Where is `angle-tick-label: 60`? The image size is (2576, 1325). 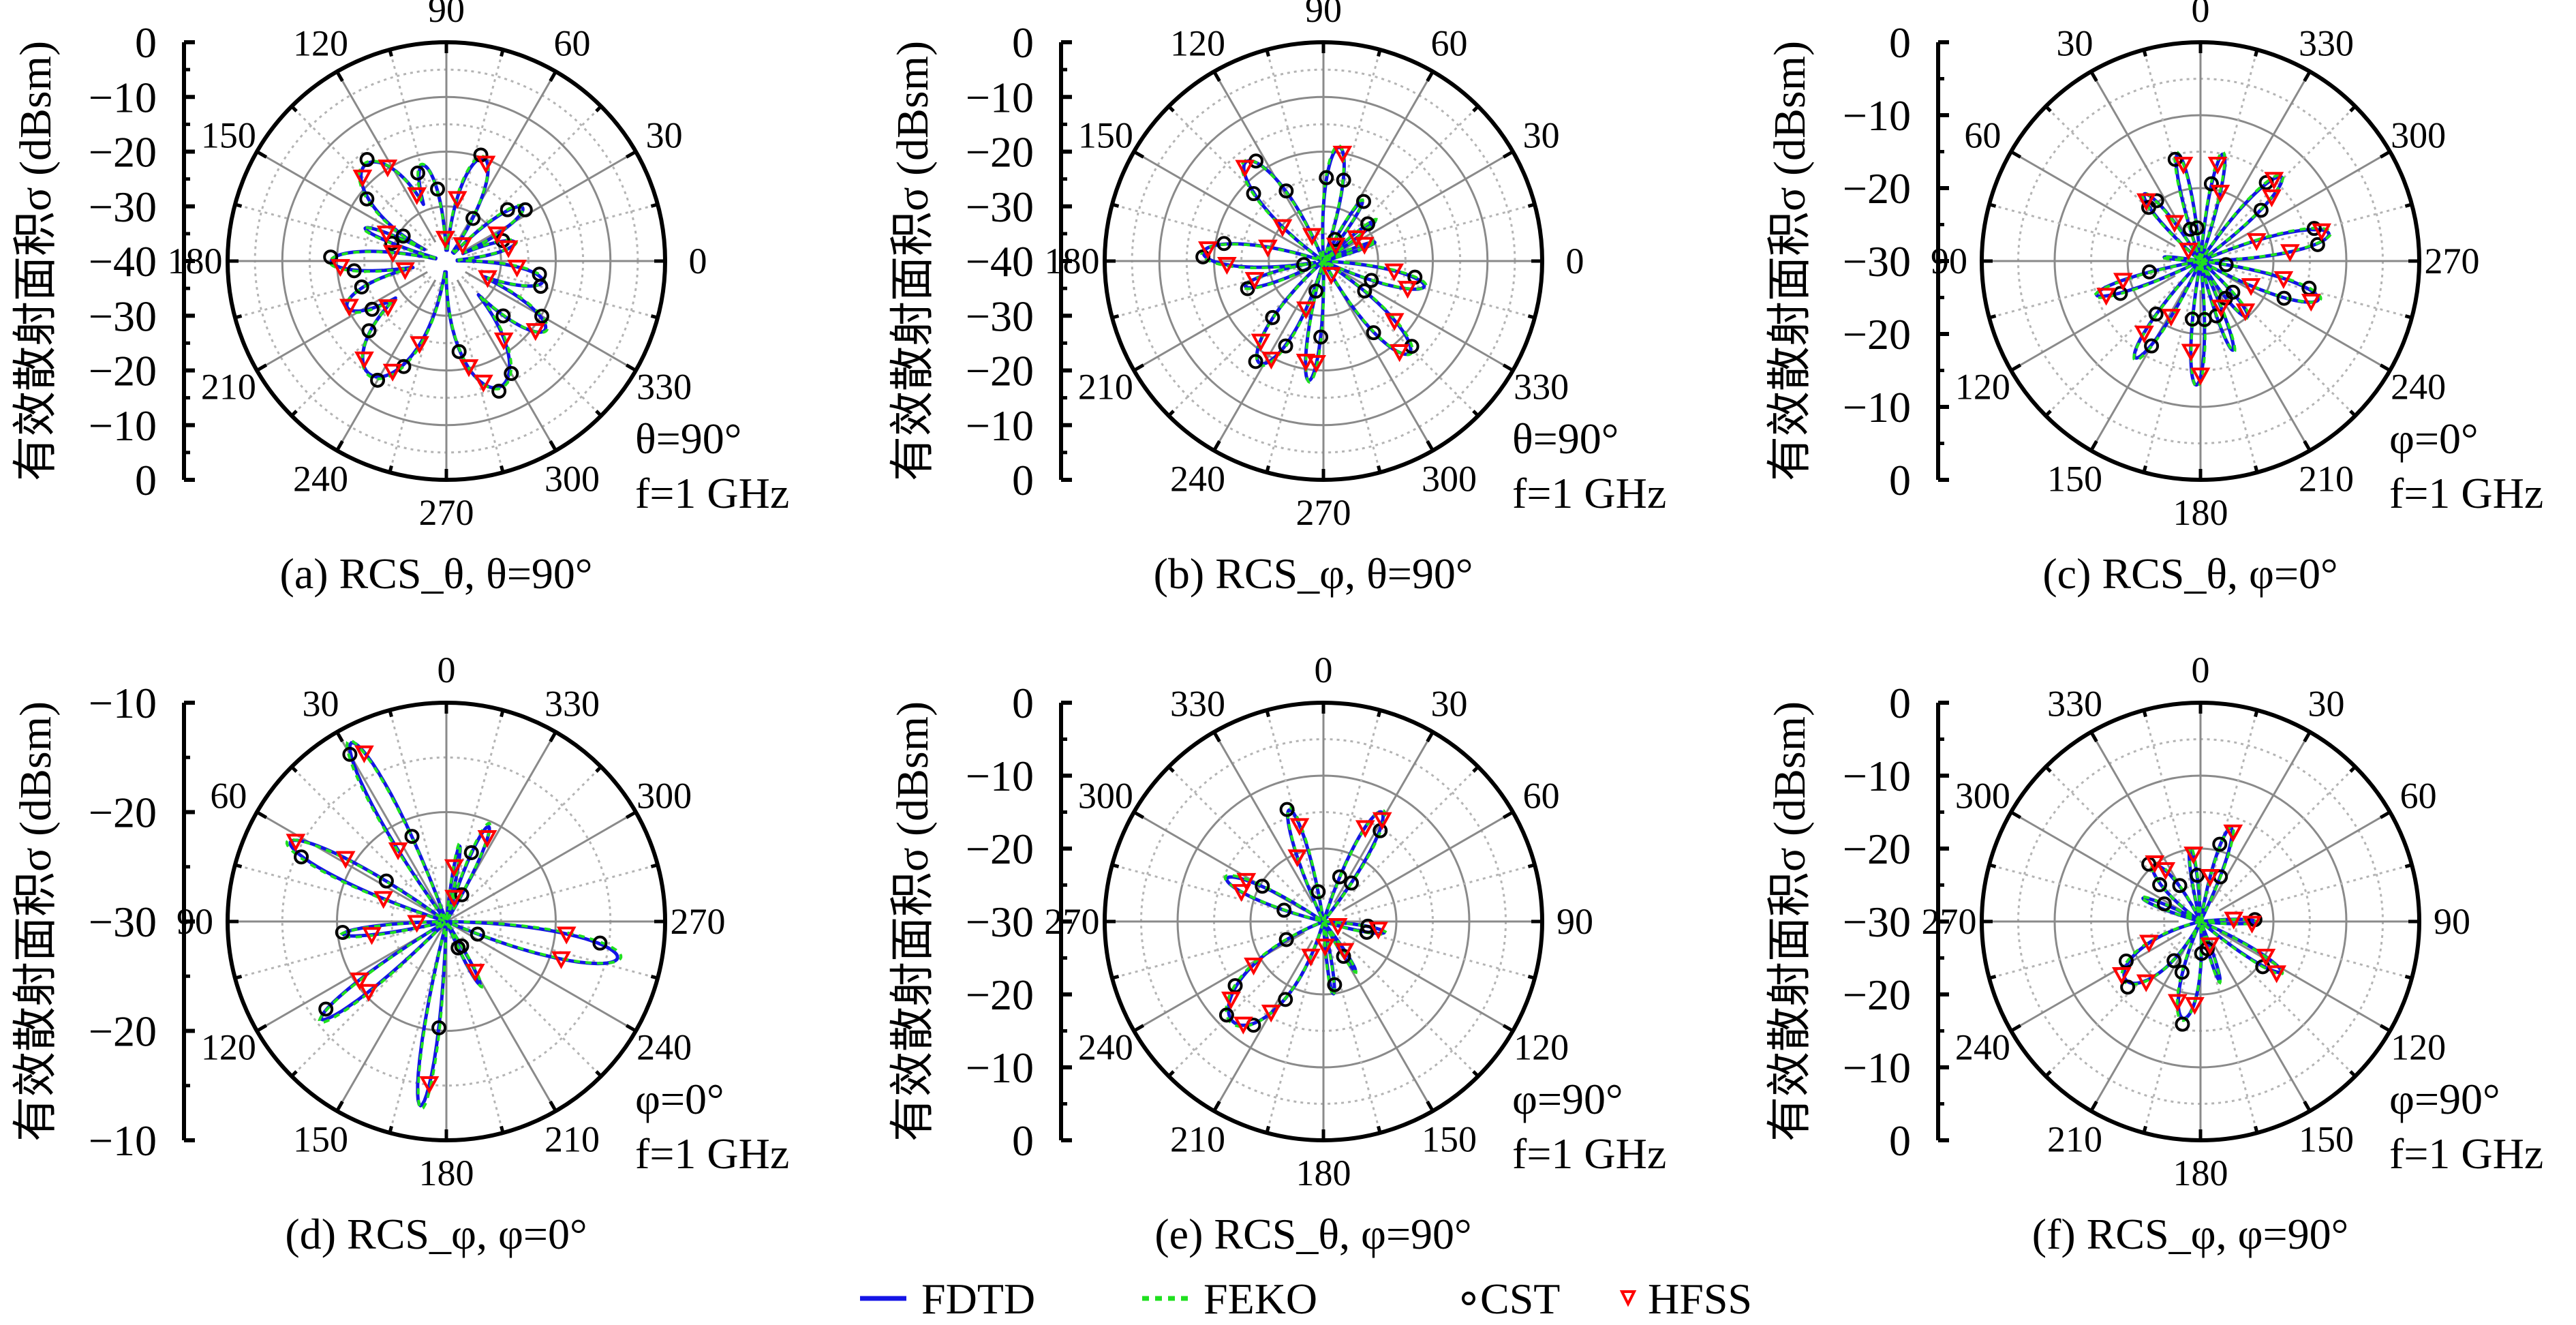
angle-tick-label: 60 is located at coordinates (1449, 42).